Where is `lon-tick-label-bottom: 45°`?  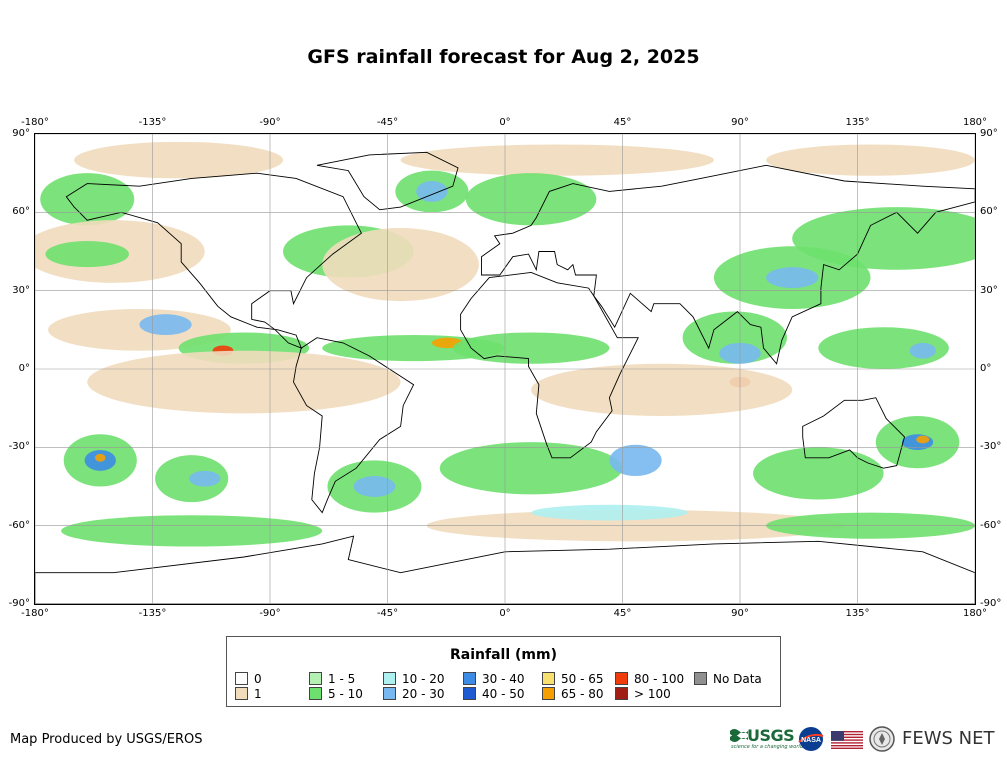 lon-tick-label-bottom: 45° is located at coordinates (622, 613).